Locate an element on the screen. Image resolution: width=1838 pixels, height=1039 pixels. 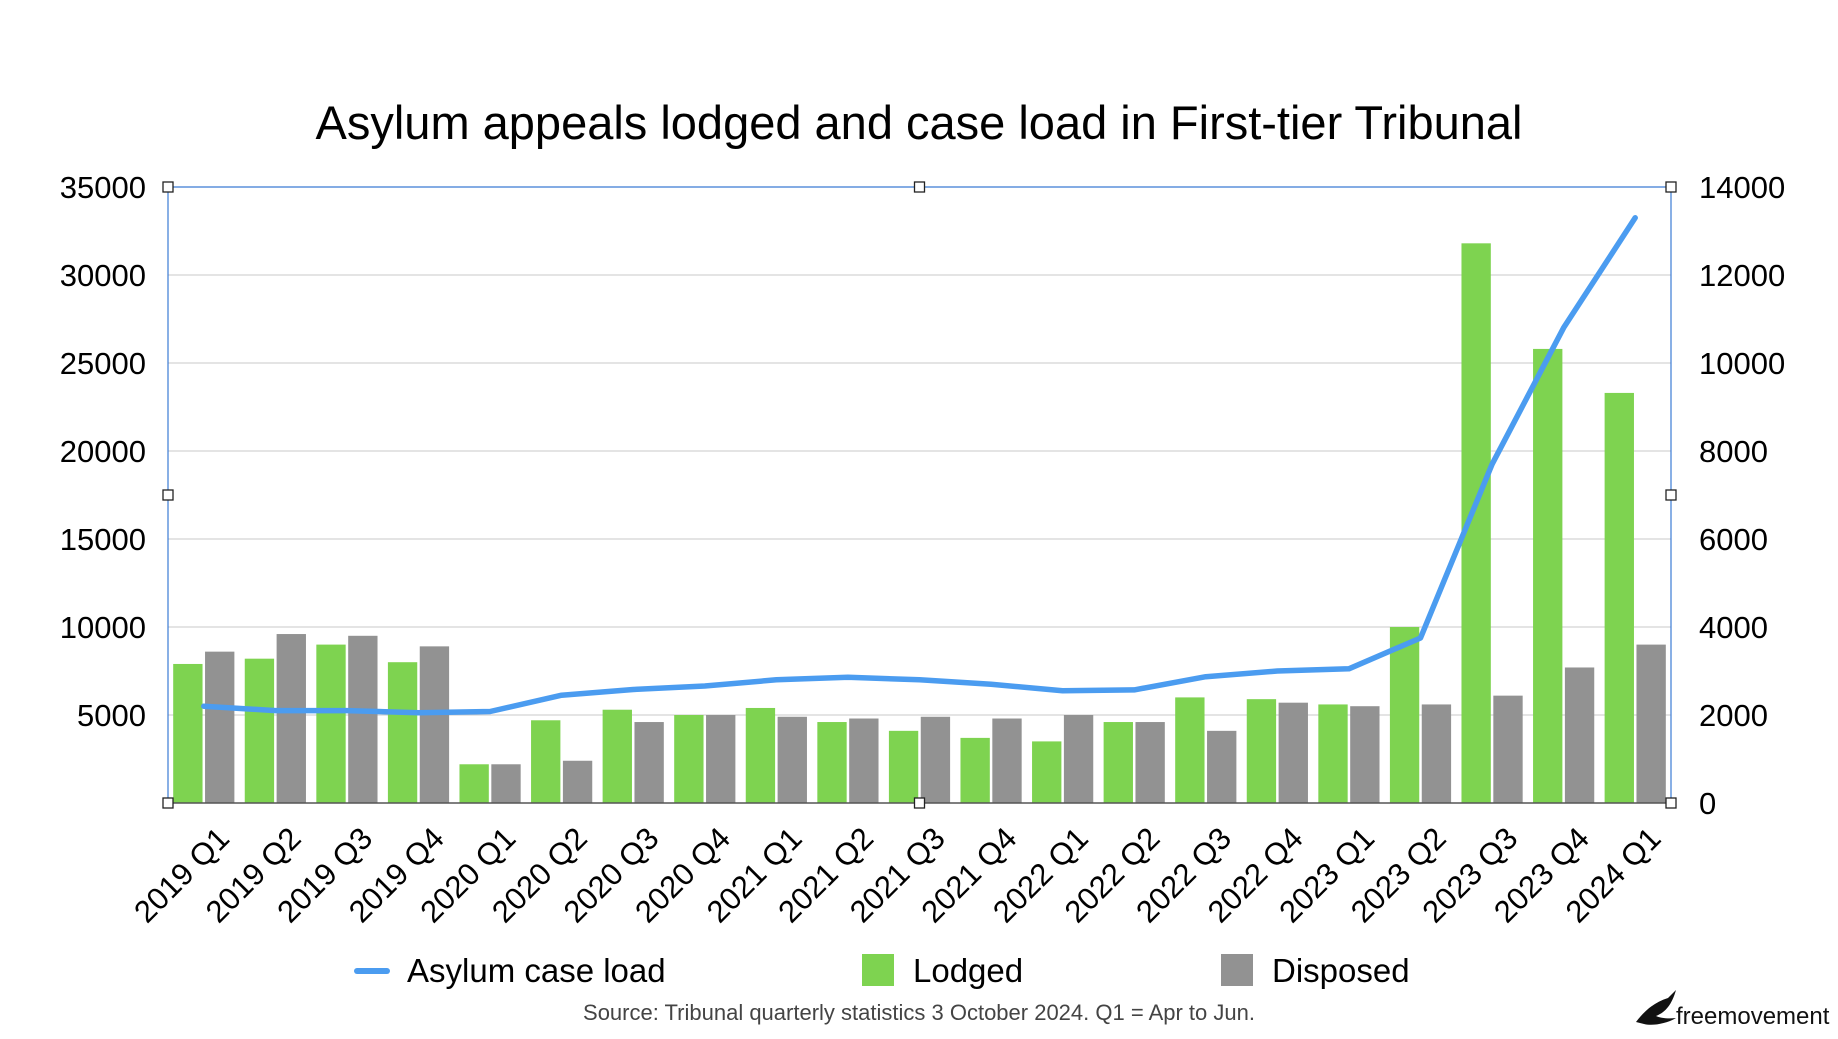
left-axis-ticks: 35000 30000 25000 20000 15000 10000 5000 is located at coordinates (103, 451).